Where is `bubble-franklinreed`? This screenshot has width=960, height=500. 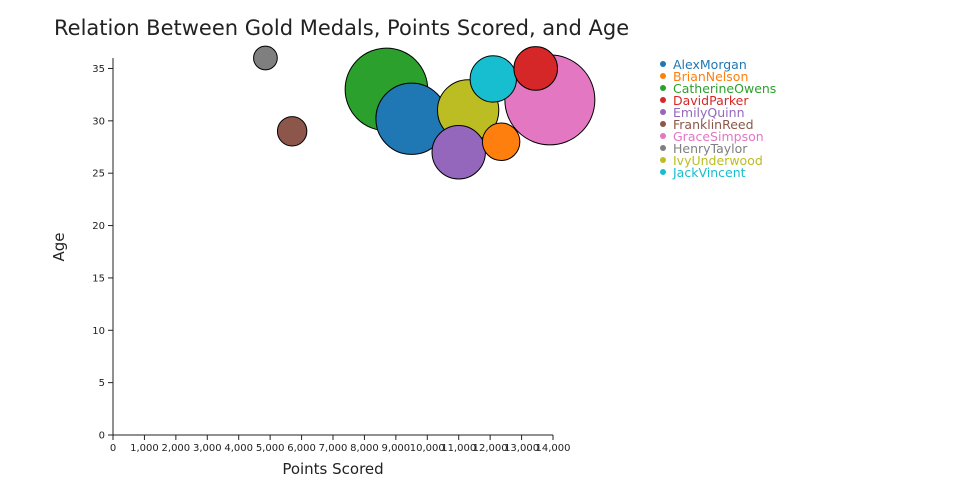
bubble-franklinreed is located at coordinates (292, 131).